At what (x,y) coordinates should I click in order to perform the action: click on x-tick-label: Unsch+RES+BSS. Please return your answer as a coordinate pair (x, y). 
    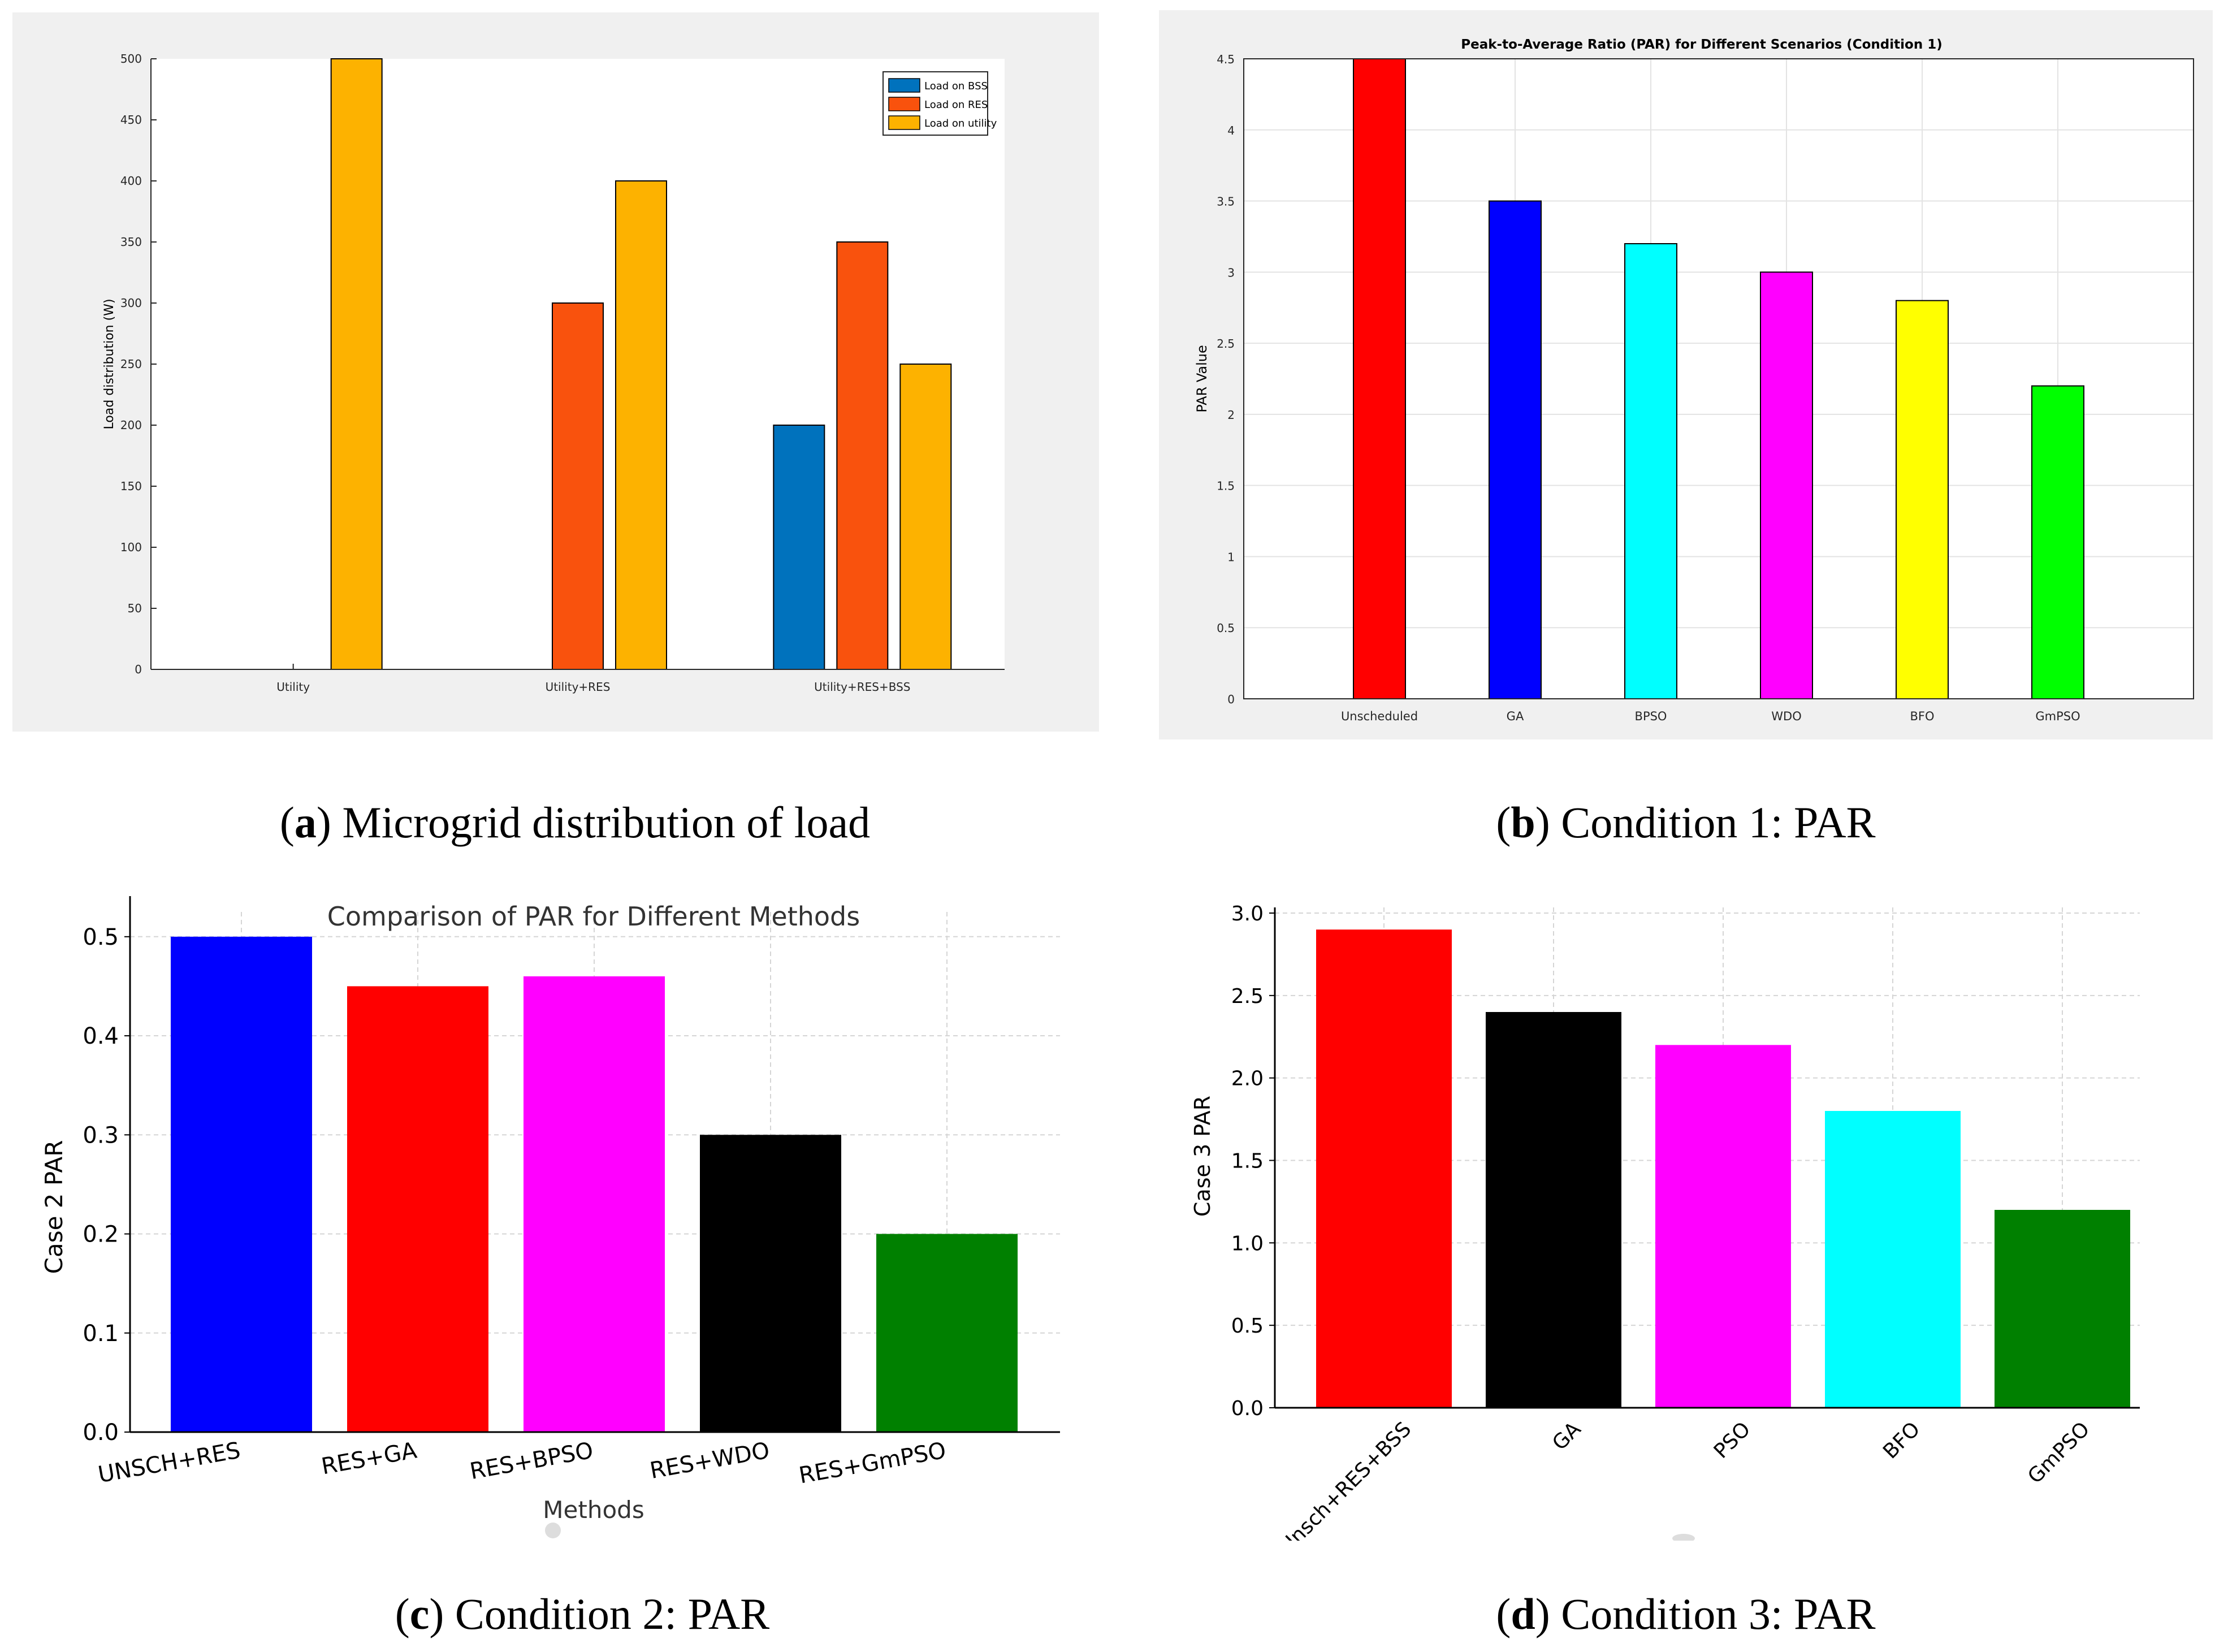
    Looking at the image, I should click on (1345, 1479).